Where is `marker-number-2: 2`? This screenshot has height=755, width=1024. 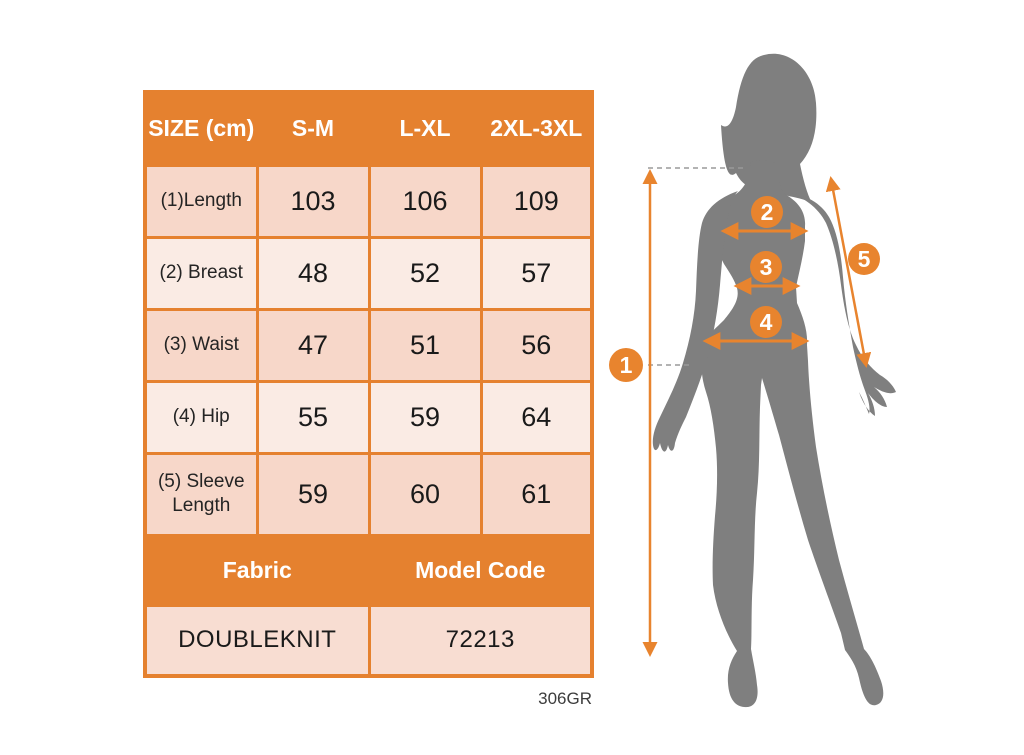 marker-number-2: 2 is located at coordinates (767, 212).